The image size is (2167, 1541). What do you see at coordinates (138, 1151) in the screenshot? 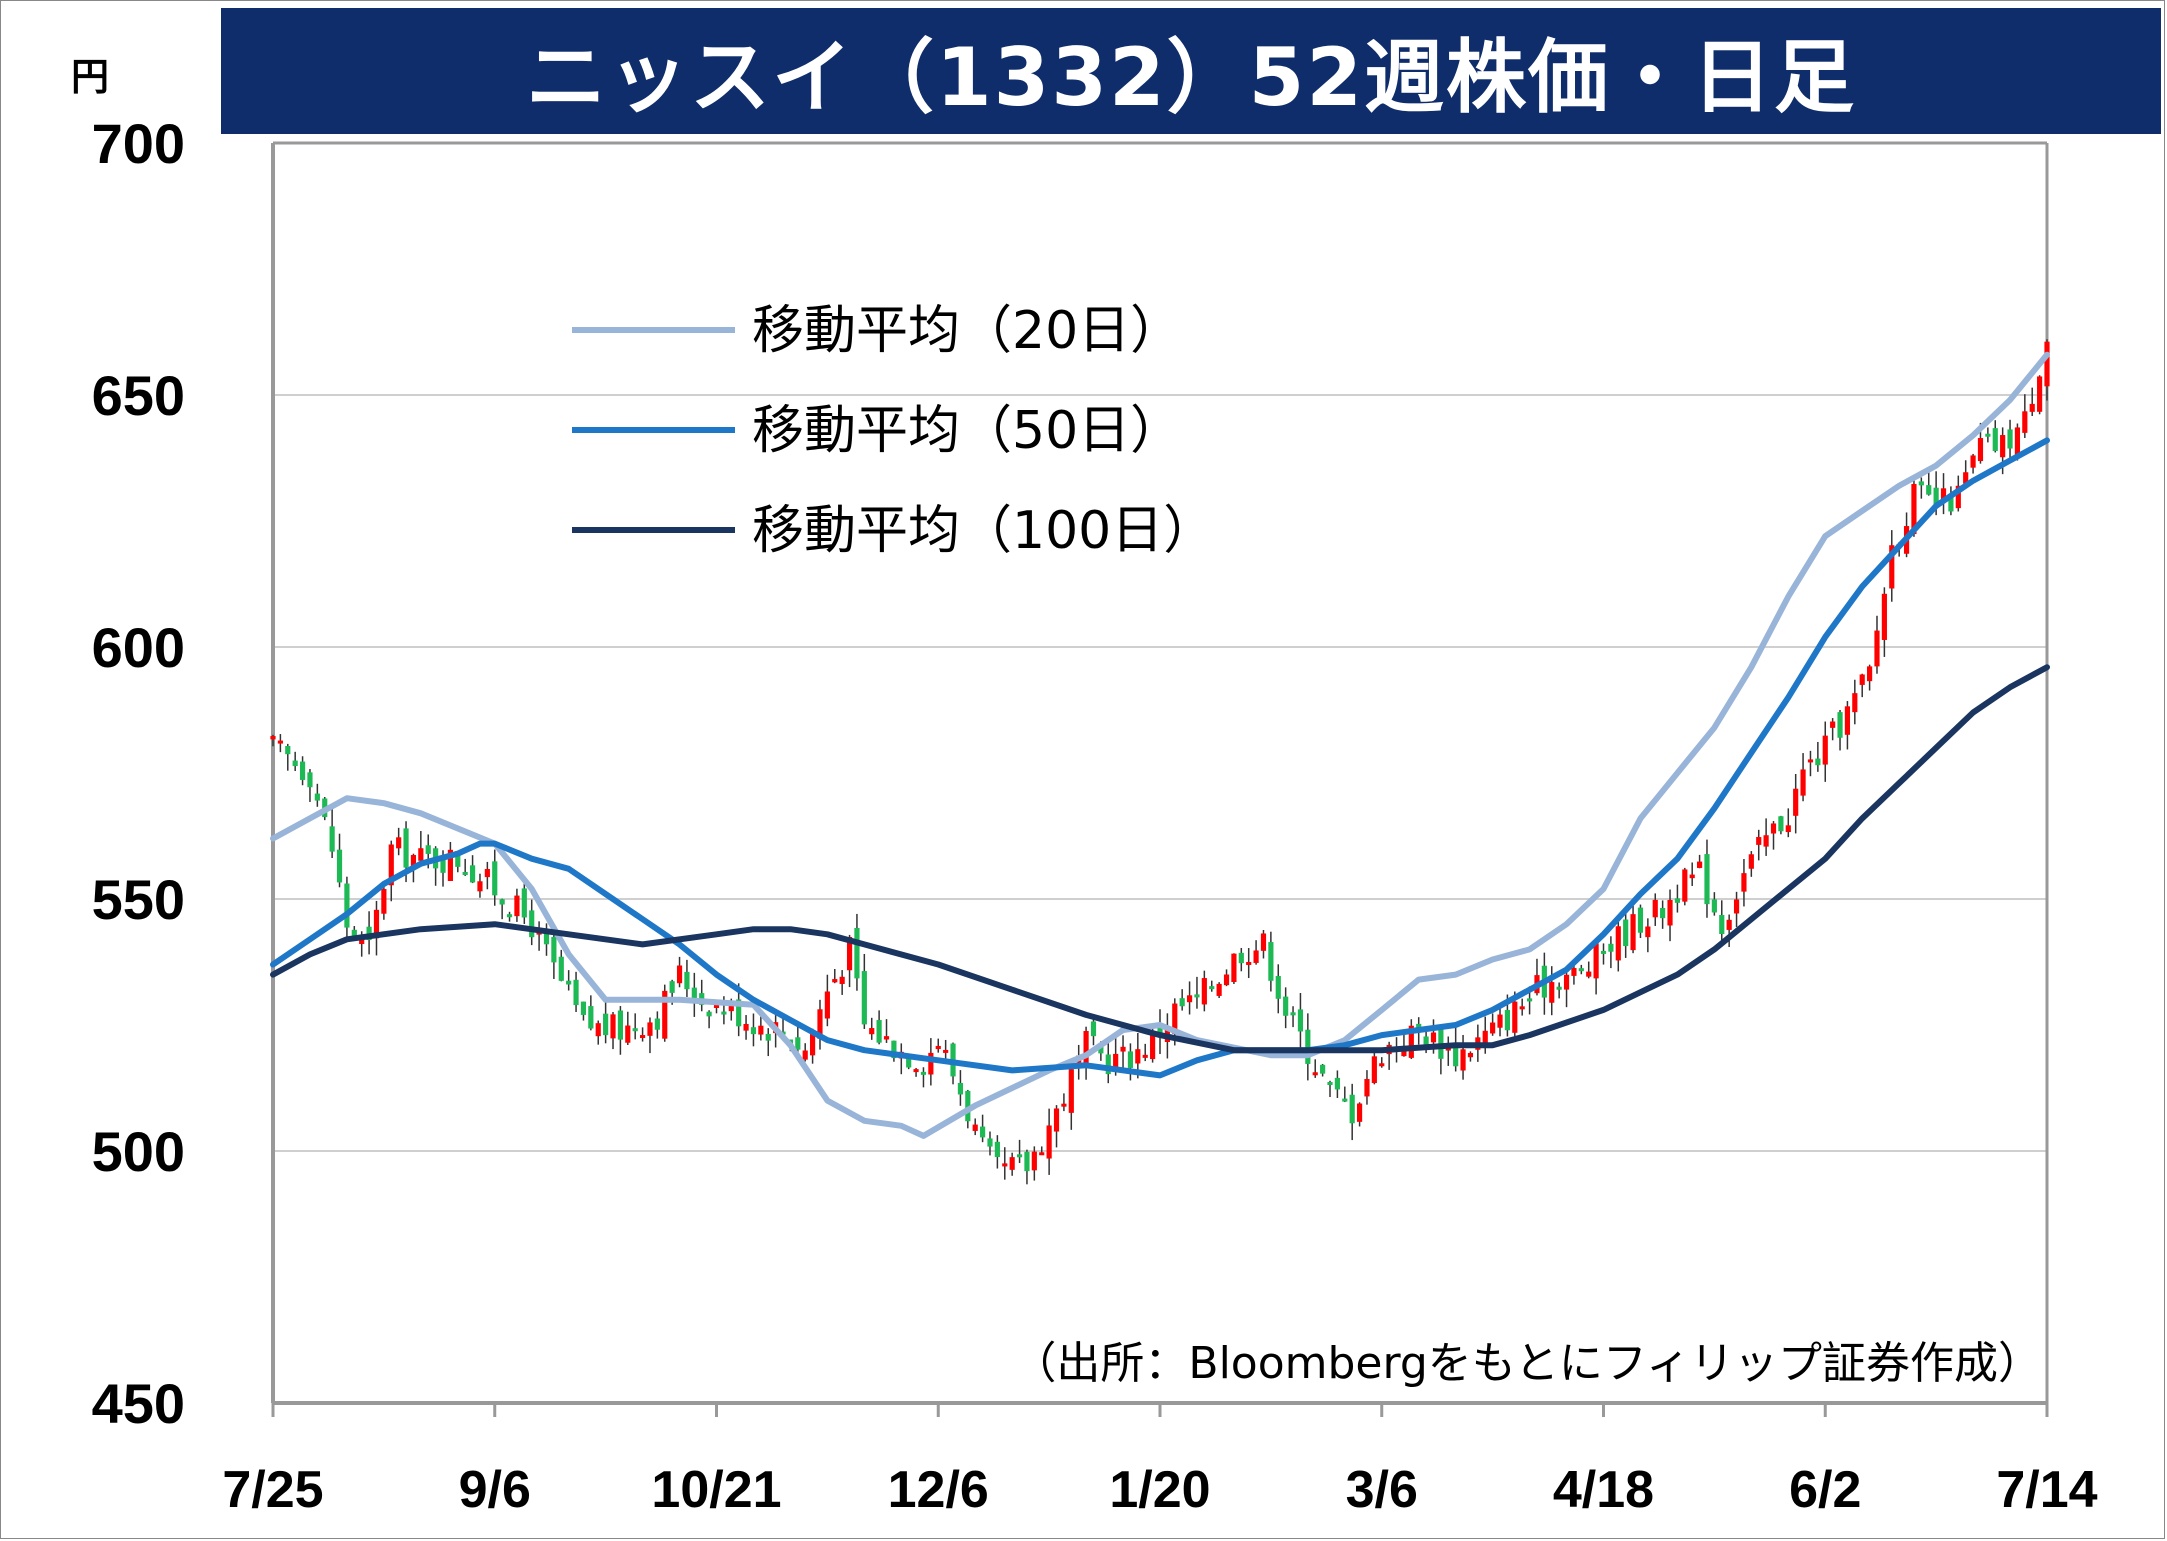
I see `y-tick-label: 500` at bounding box center [138, 1151].